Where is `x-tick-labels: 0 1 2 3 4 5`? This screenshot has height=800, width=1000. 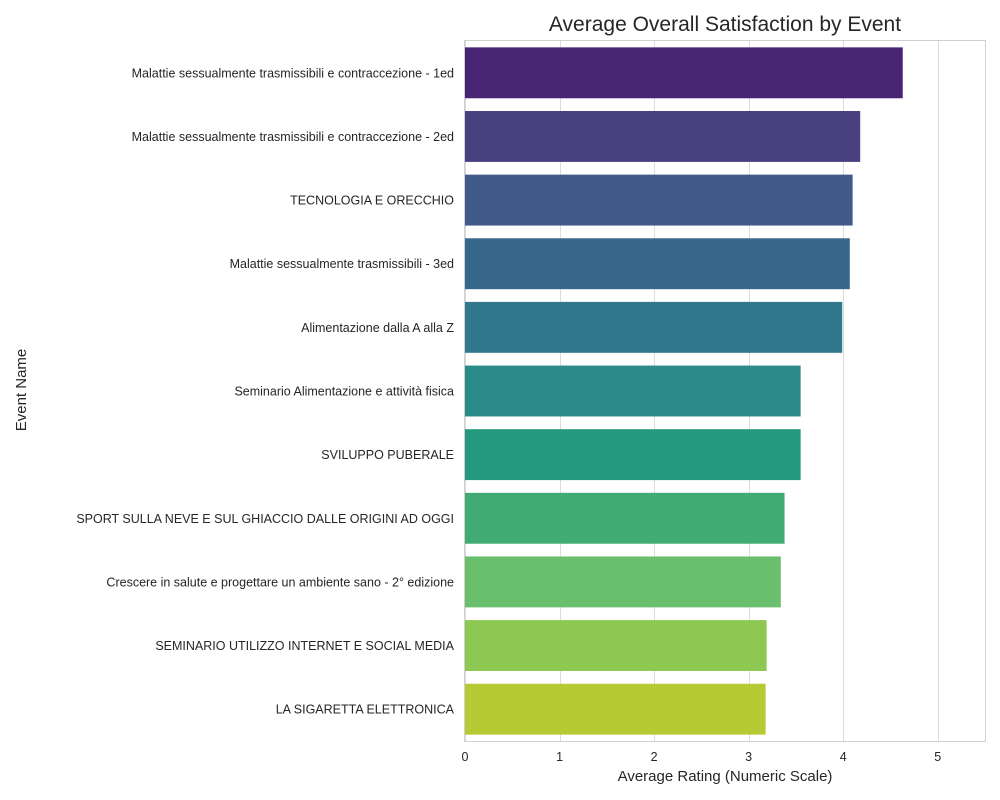 x-tick-labels: 0 1 2 3 4 5 is located at coordinates (702, 757).